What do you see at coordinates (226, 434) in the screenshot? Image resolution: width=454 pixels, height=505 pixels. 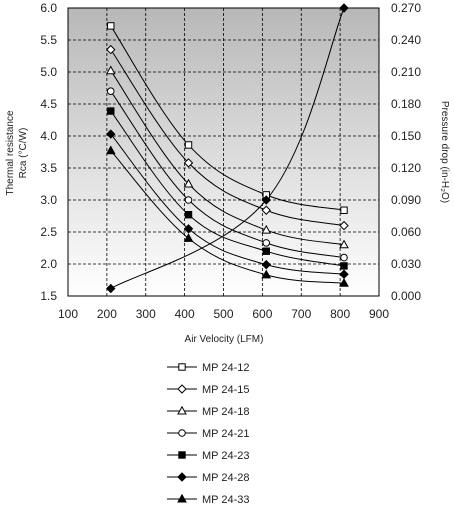 I see `legend-label: MP 24-21` at bounding box center [226, 434].